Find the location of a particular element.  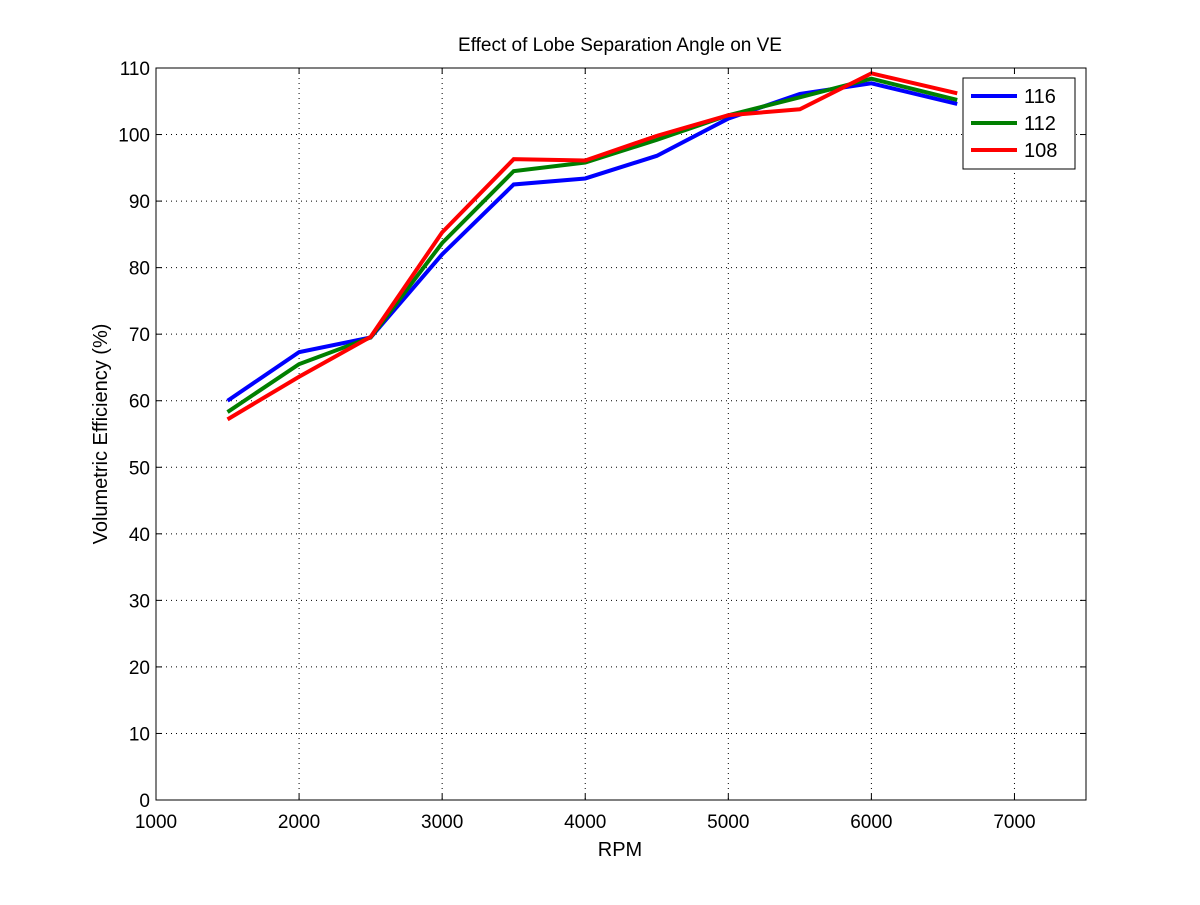

chart-title: Effect of Lobe Separation Angle on VE is located at coordinates (620, 45).